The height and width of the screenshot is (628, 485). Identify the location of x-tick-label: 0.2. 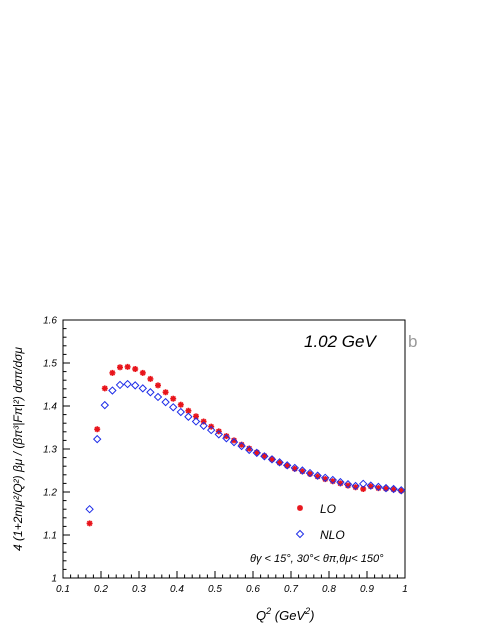
(101, 589).